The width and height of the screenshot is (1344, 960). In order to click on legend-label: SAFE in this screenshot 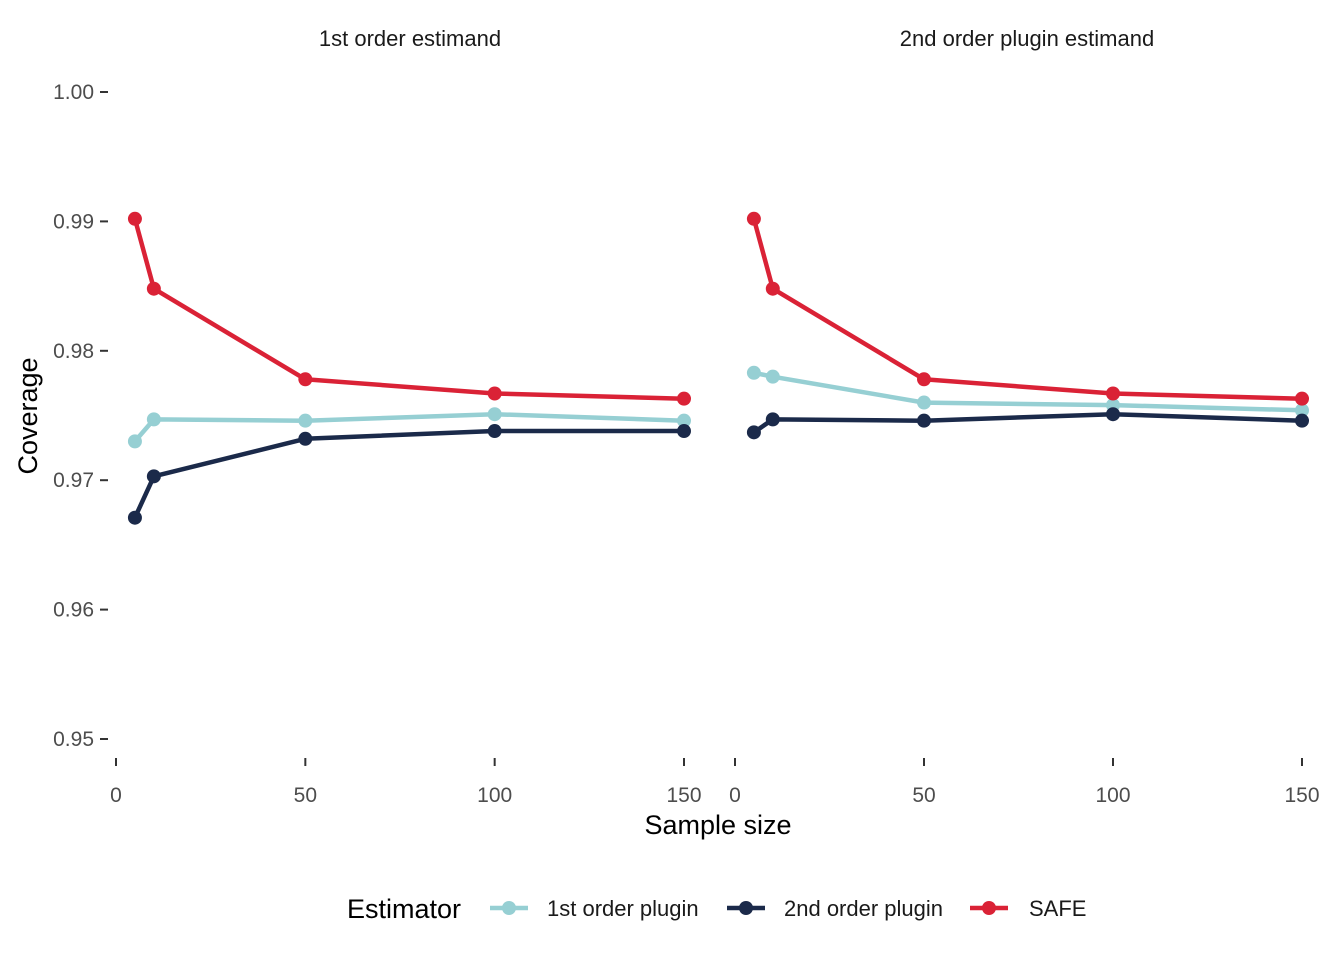, I will do `click(1057, 908)`.